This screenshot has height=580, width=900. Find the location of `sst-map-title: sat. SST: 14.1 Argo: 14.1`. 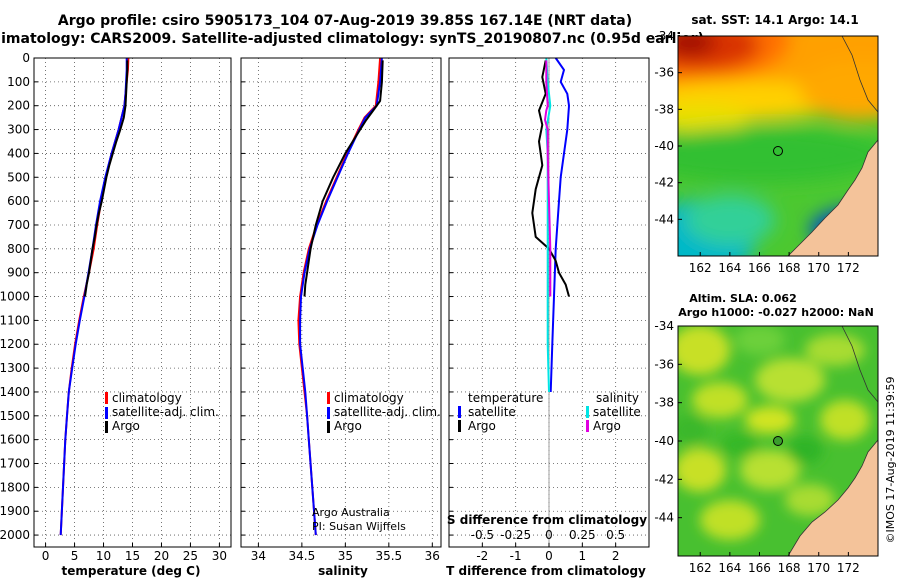

sst-map-title: sat. SST: 14.1 Argo: 14.1 is located at coordinates (774, 20).